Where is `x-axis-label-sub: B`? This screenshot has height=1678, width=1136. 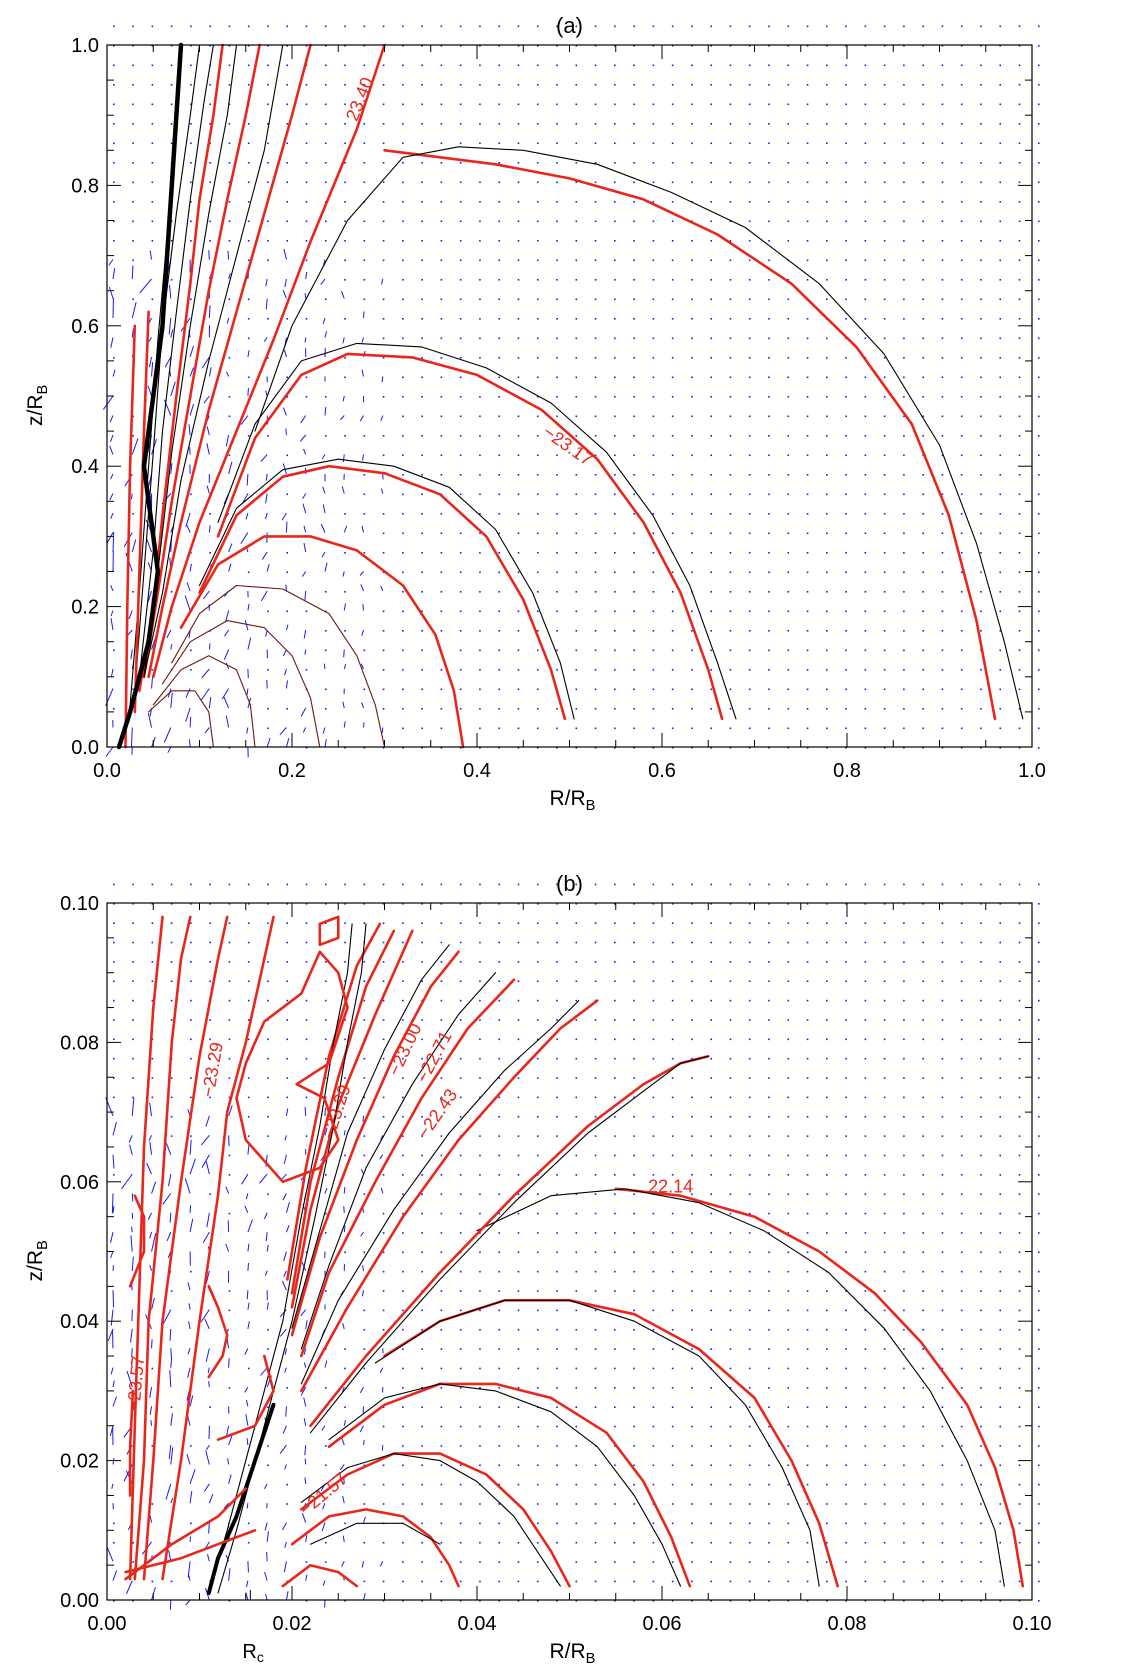
x-axis-label-sub: B is located at coordinates (591, 806).